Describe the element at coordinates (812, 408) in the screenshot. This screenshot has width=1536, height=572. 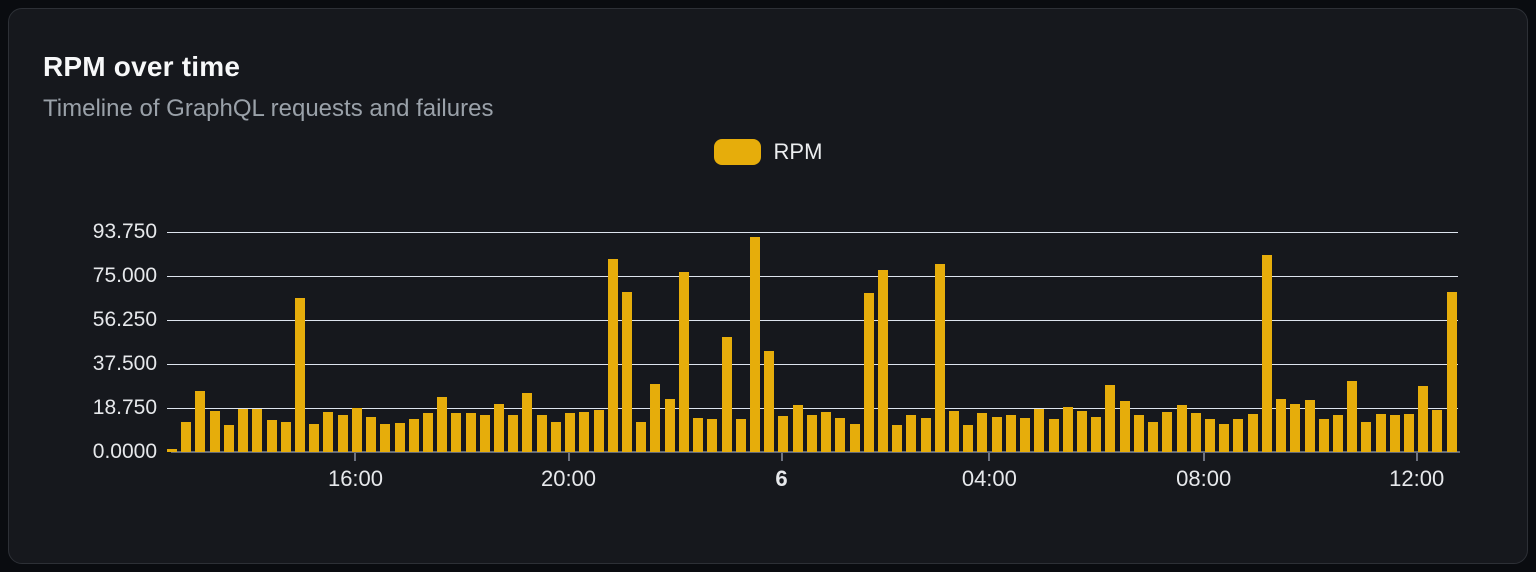
I see `gridline` at that location.